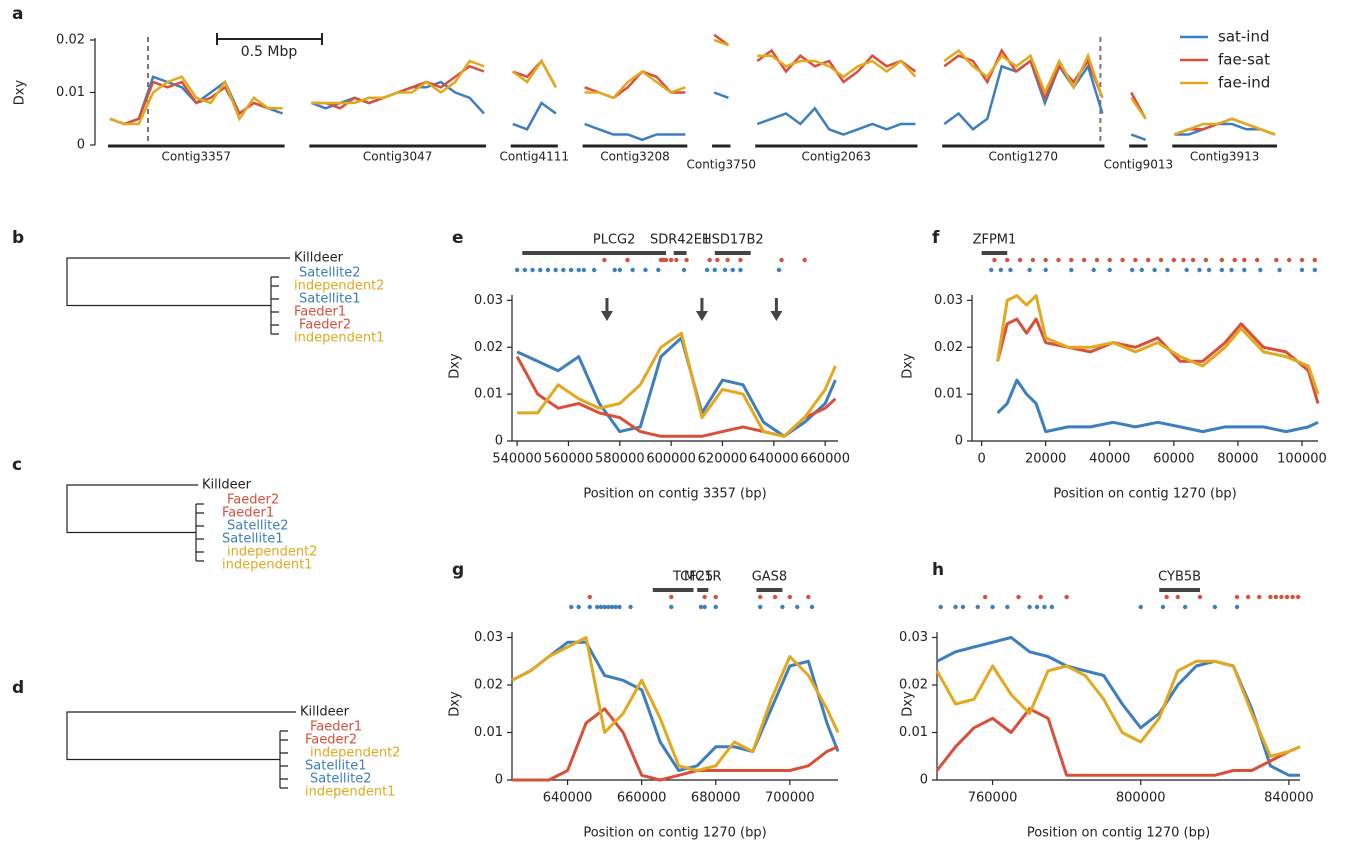  What do you see at coordinates (325, 325) in the screenshot?
I see `tree-tip-label: Faeder2` at bounding box center [325, 325].